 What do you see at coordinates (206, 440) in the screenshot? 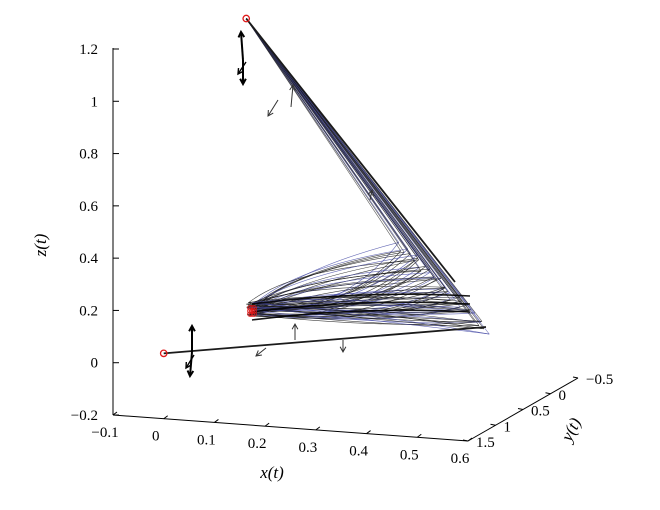
I see `x-tick-label: 0.1` at bounding box center [206, 440].